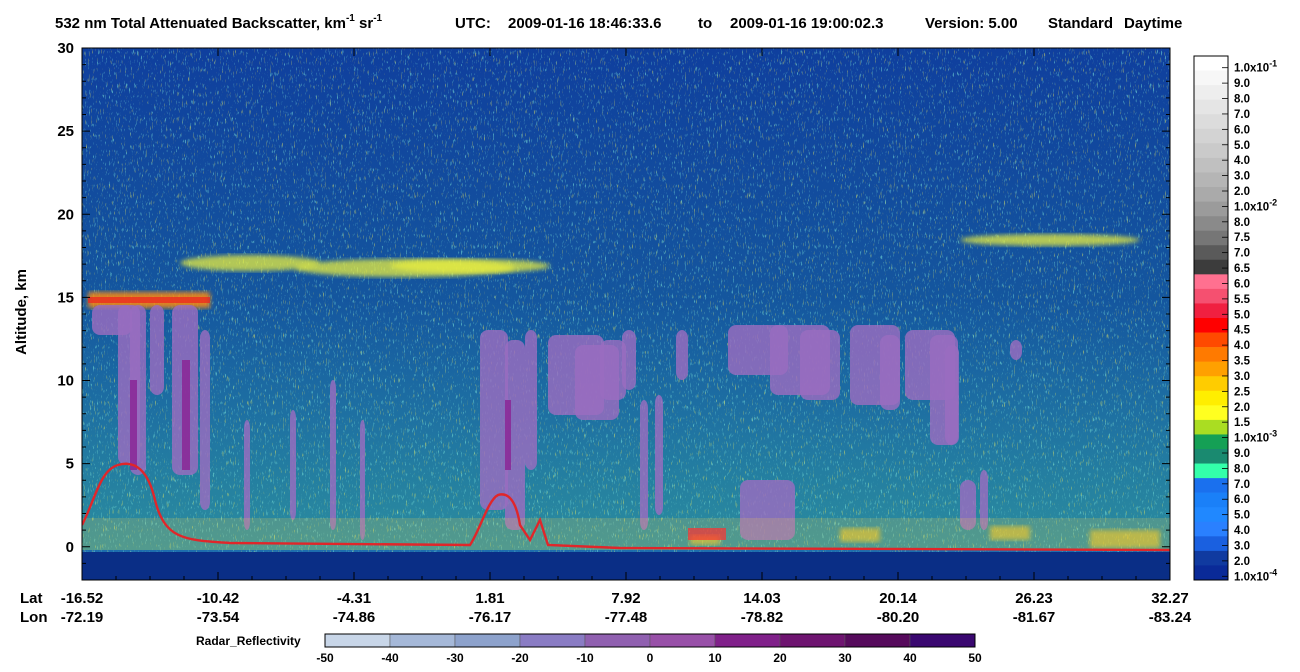 This screenshot has height=672, width=1300. What do you see at coordinates (1242, 84) in the screenshot?
I see `colorbar-label: 9.0` at bounding box center [1242, 84].